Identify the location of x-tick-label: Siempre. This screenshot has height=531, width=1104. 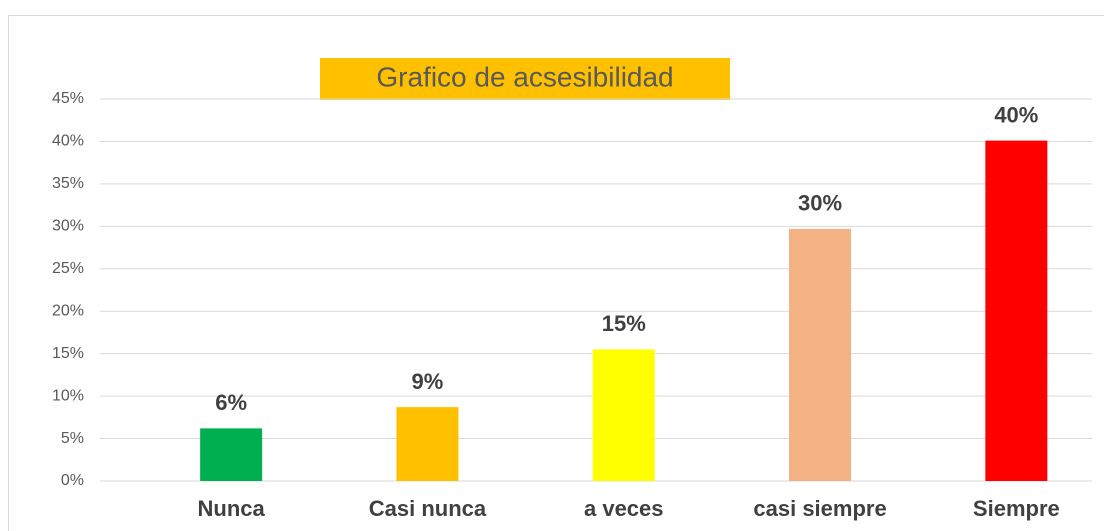
(1016, 508).